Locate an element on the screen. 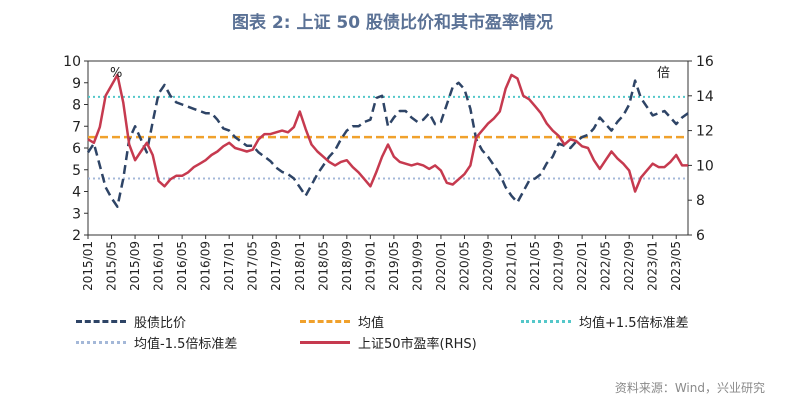 The width and height of the screenshot is (785, 406). right-tick-label: 12 is located at coordinates (705, 132).